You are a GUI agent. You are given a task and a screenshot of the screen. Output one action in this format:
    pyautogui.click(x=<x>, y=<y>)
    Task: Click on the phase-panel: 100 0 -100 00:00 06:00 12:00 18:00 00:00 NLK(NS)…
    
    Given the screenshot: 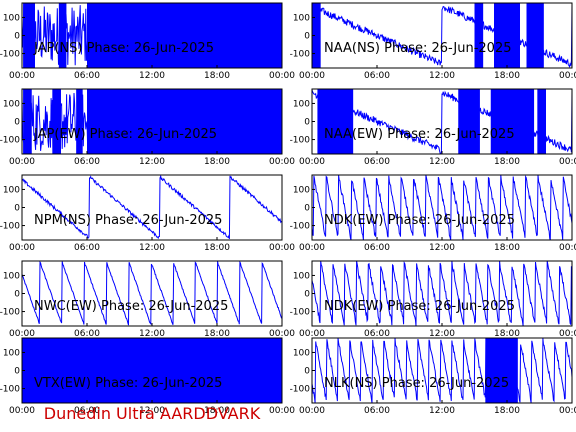 What is the action you would take?
    pyautogui.click(x=433, y=376)
    